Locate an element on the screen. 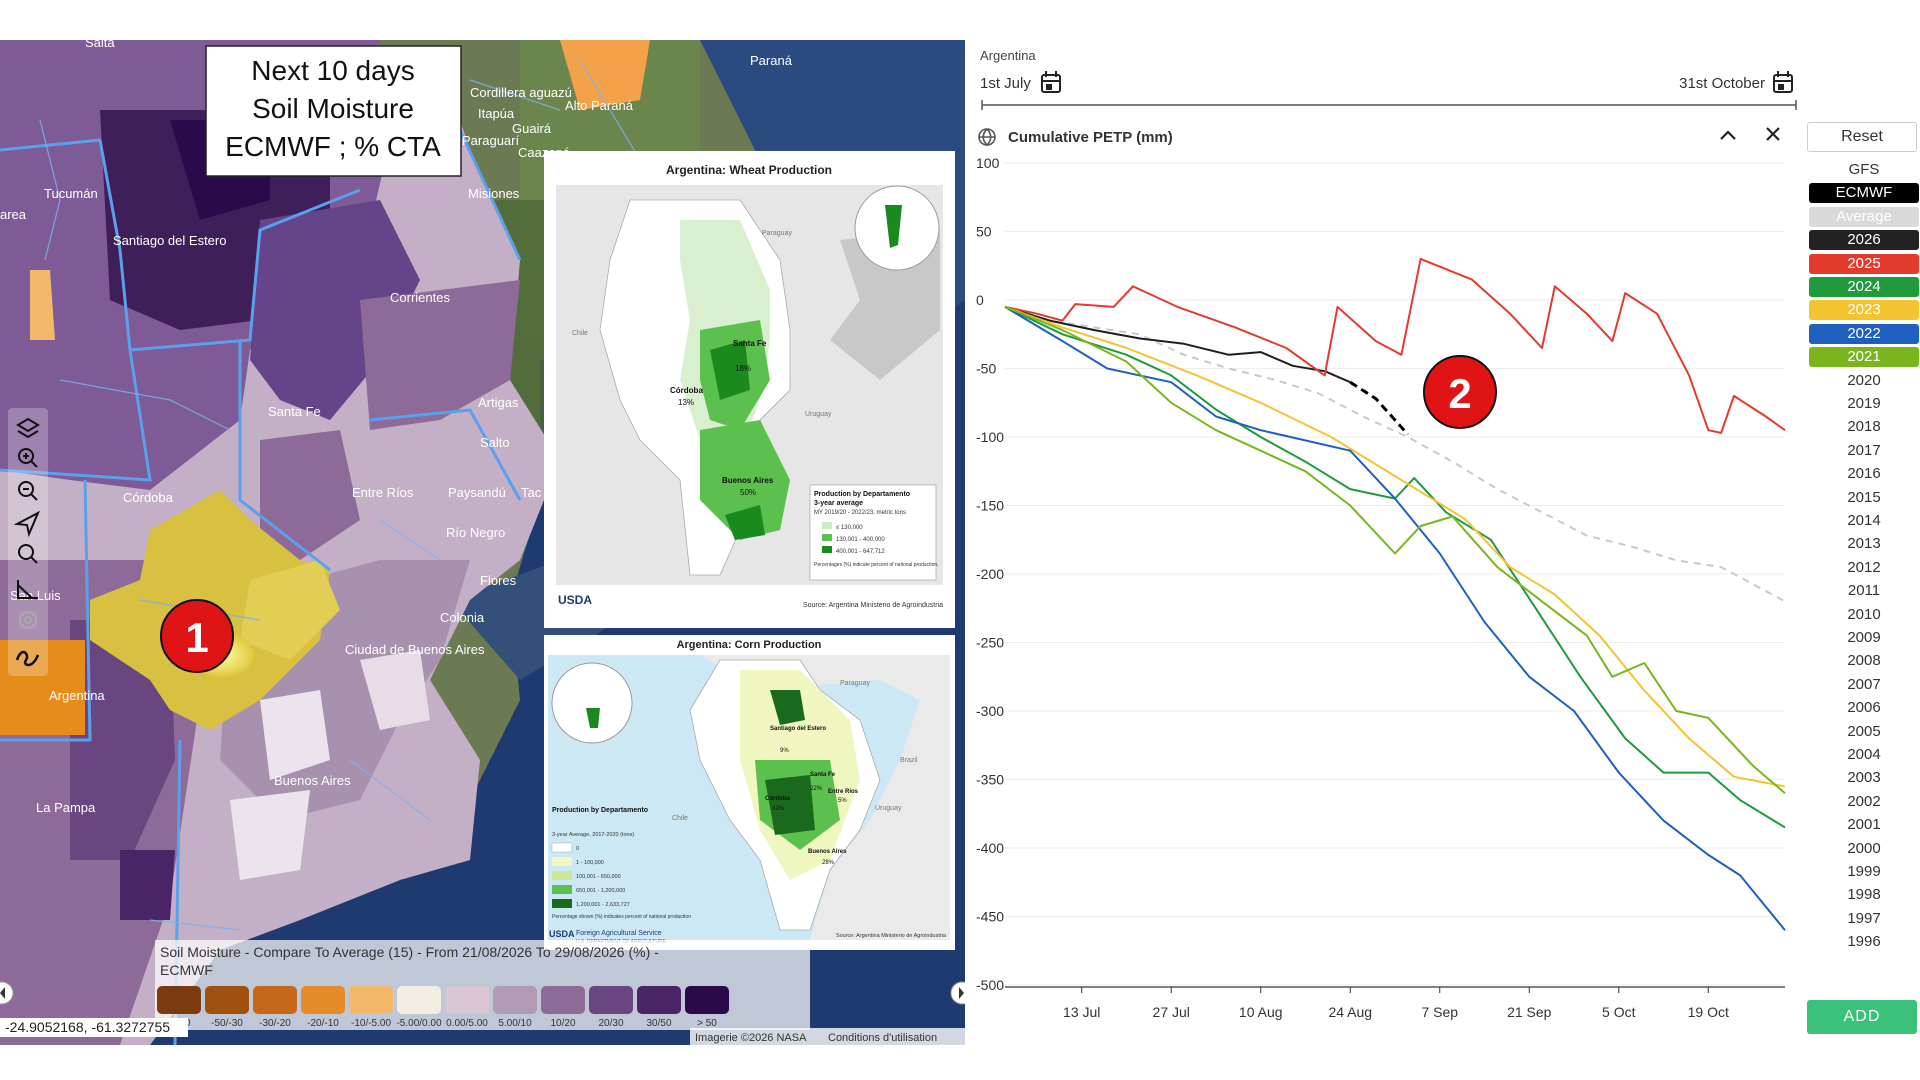 The image size is (1920, 1080). legend-item-2001: 2001 is located at coordinates (1864, 825).